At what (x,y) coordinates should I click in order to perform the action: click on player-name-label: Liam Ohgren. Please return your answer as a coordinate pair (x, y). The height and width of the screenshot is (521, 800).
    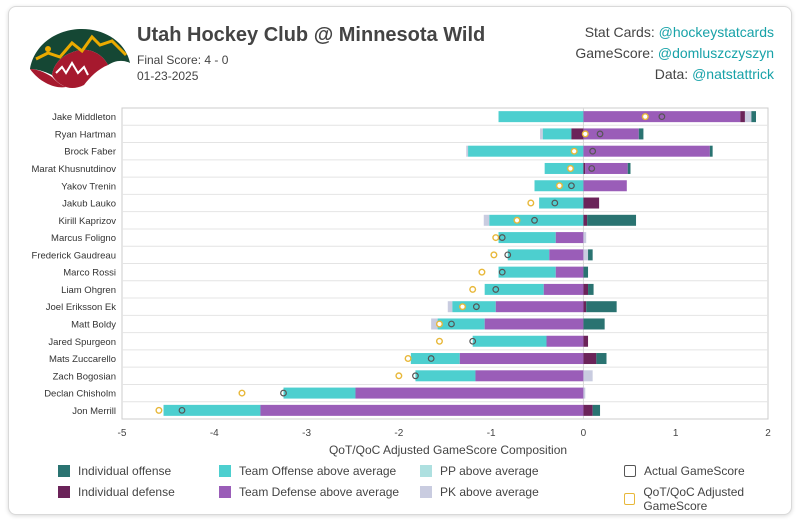
    Looking at the image, I should click on (88, 290).